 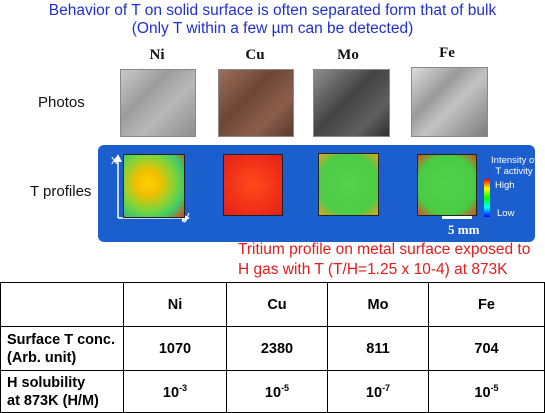 I want to click on surface-conc-ni: 1070, so click(x=175, y=348).